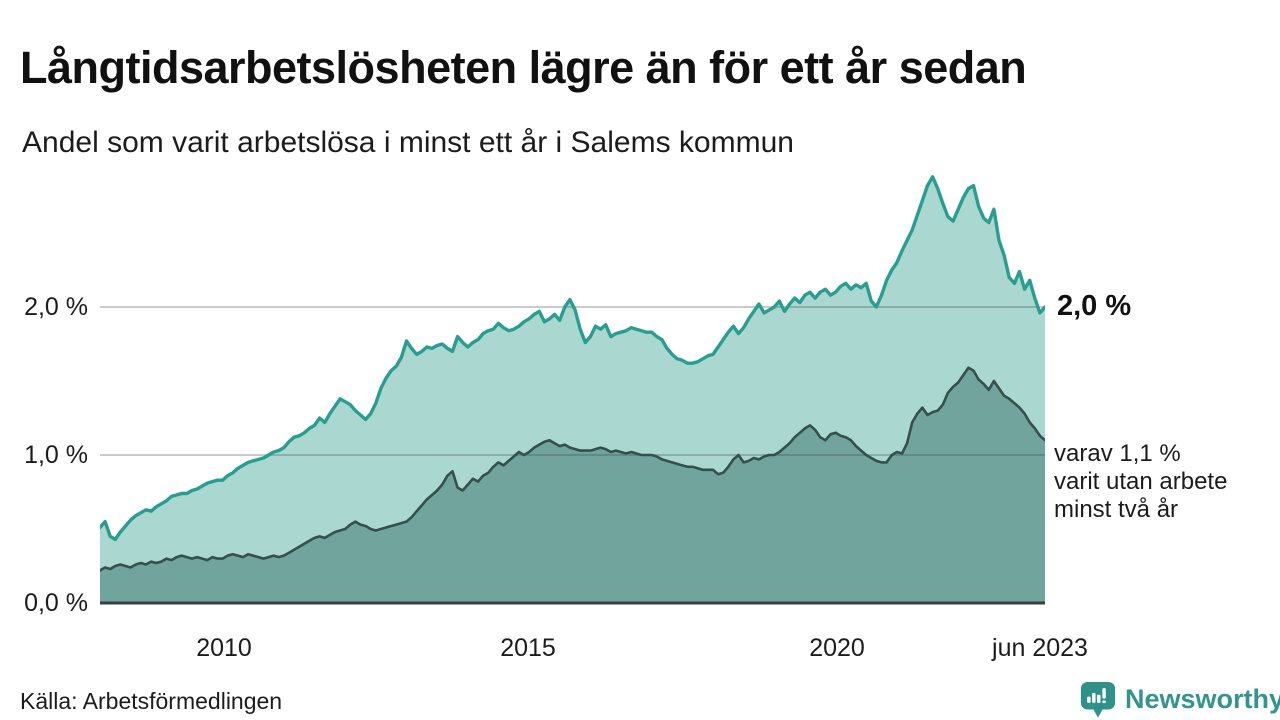 The width and height of the screenshot is (1280, 720). What do you see at coordinates (1117, 453) in the screenshot?
I see `secondary-annotation-line-1: varav 1,1 %` at bounding box center [1117, 453].